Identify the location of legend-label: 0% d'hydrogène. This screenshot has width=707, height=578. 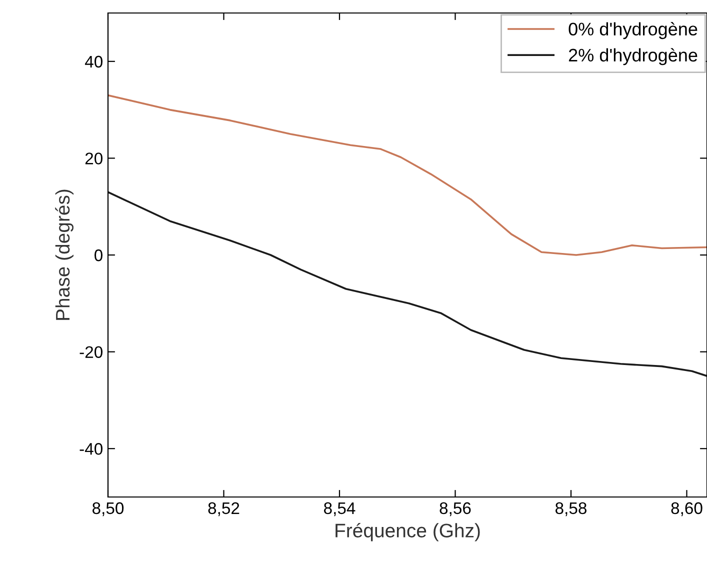
(633, 31).